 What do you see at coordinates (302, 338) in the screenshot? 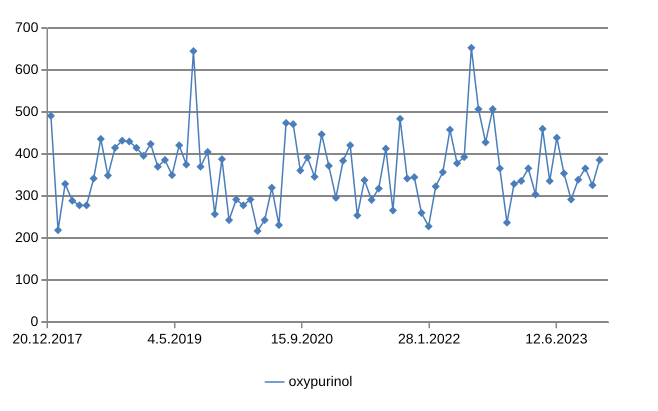
I see `x-tick-label: 15.9.2020` at bounding box center [302, 338].